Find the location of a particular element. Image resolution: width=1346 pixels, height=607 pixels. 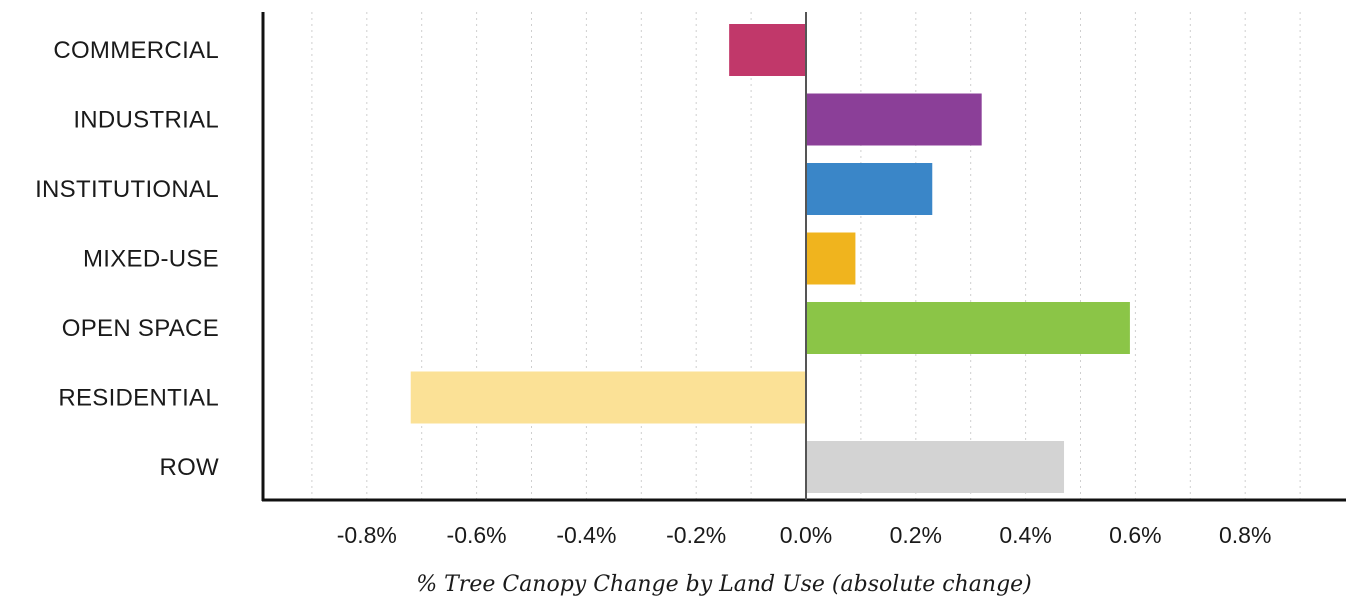

category-label-row: ROW is located at coordinates (189, 467).